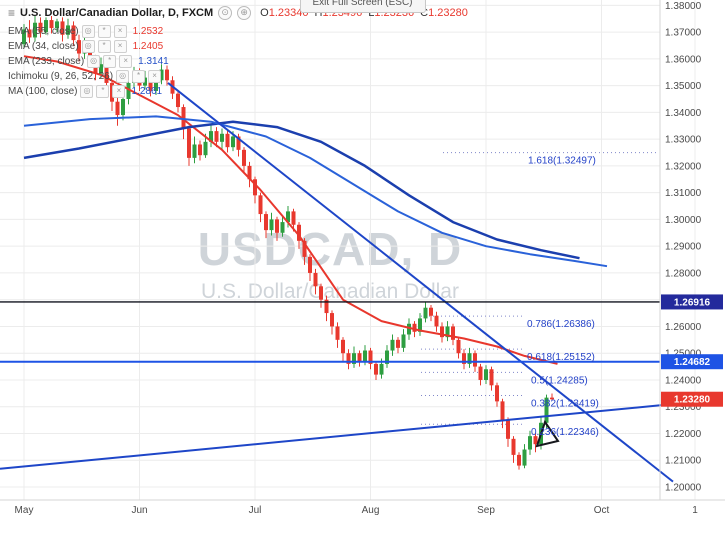 Image resolution: width=725 pixels, height=543 pixels. What do you see at coordinates (562, 161) in the screenshot?
I see `fib-label: 1.618(1.32497)` at bounding box center [562, 161].